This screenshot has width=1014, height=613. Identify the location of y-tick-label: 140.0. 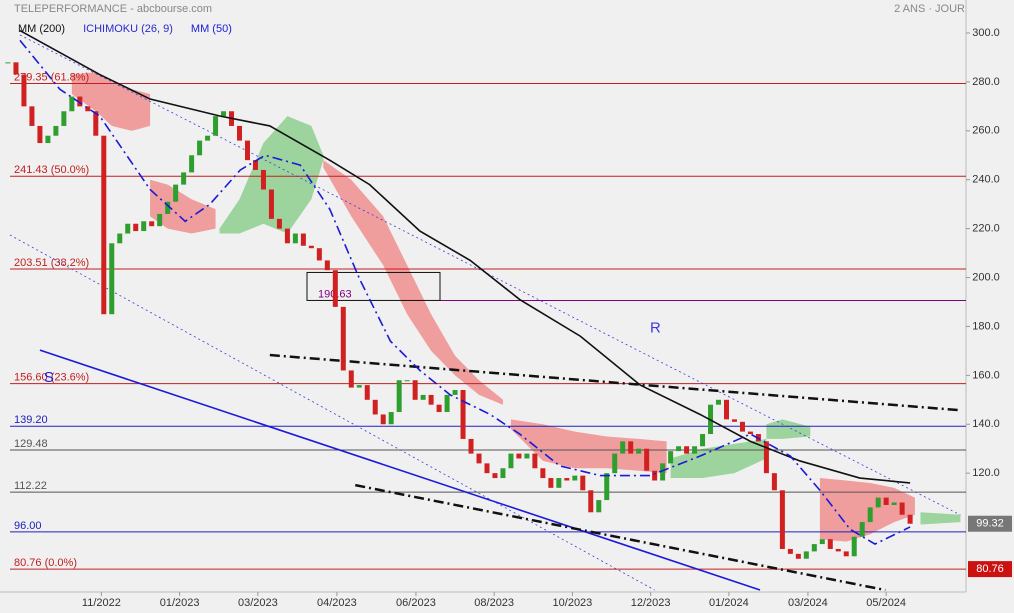
(986, 424).